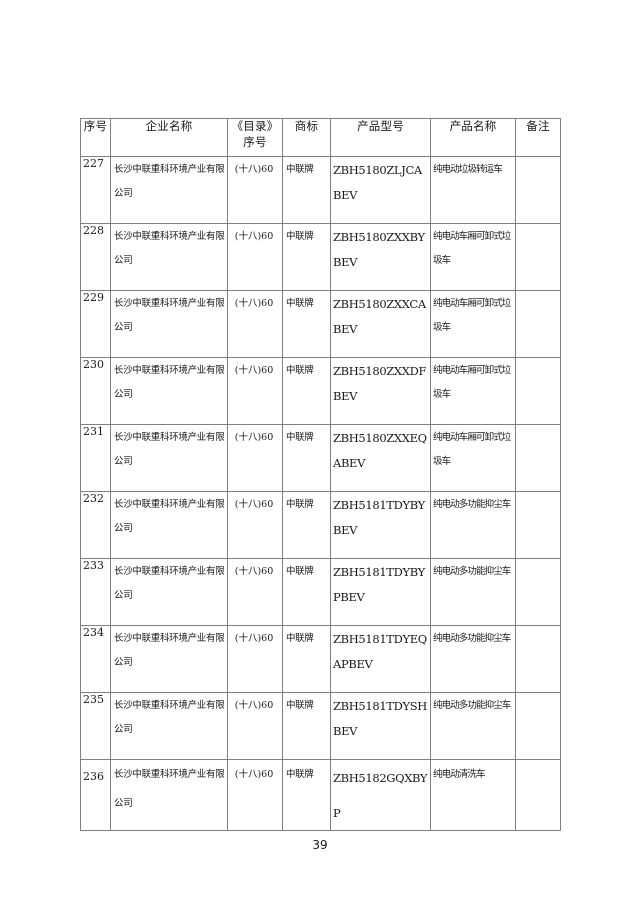  What do you see at coordinates (95, 525) in the screenshot?
I see `cell-seq: 232` at bounding box center [95, 525].